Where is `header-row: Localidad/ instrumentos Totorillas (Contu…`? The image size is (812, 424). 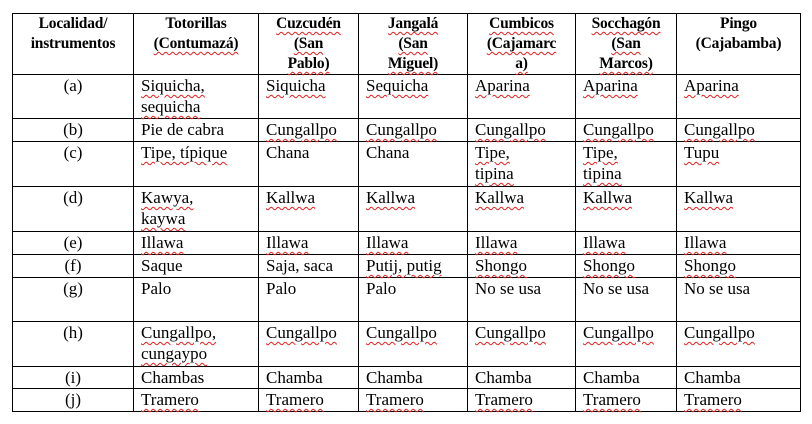 header-row: Localidad/ instrumentos Totorillas (Contu… is located at coordinates (406, 44).